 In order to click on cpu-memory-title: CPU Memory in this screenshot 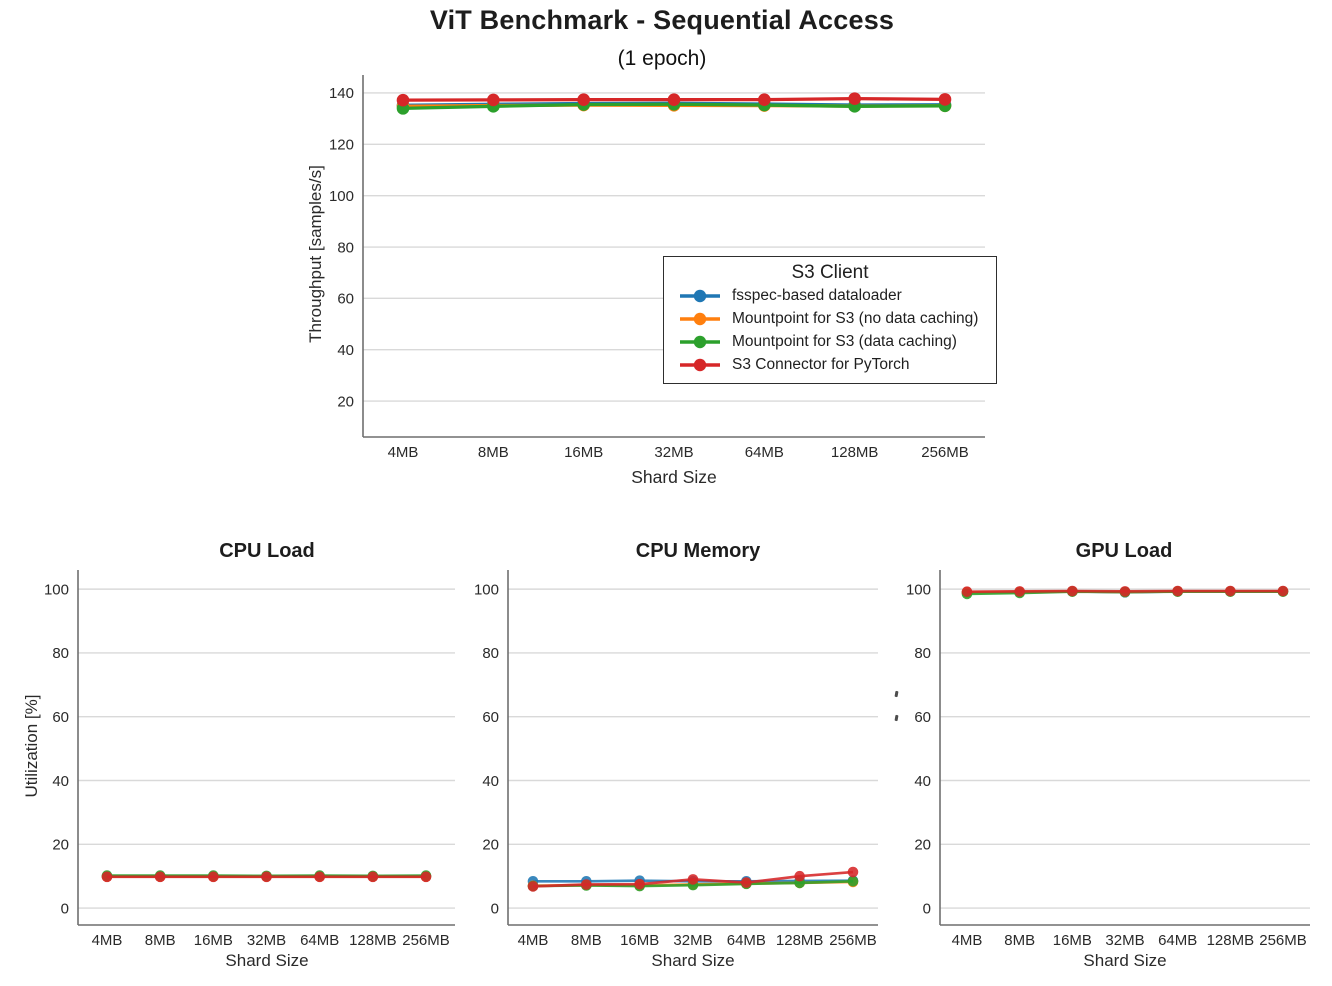, I will do `click(698, 551)`.